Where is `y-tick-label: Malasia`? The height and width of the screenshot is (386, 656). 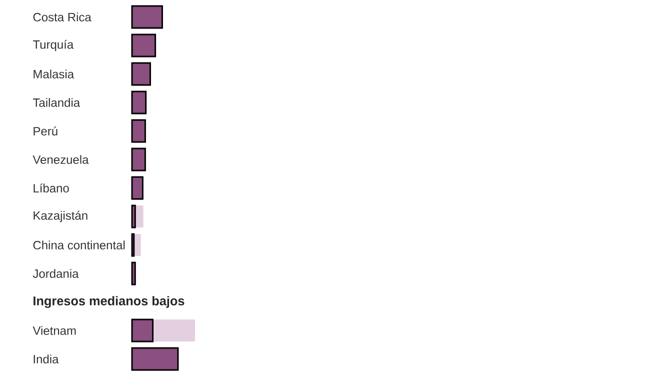 y-tick-label: Malasia is located at coordinates (54, 74).